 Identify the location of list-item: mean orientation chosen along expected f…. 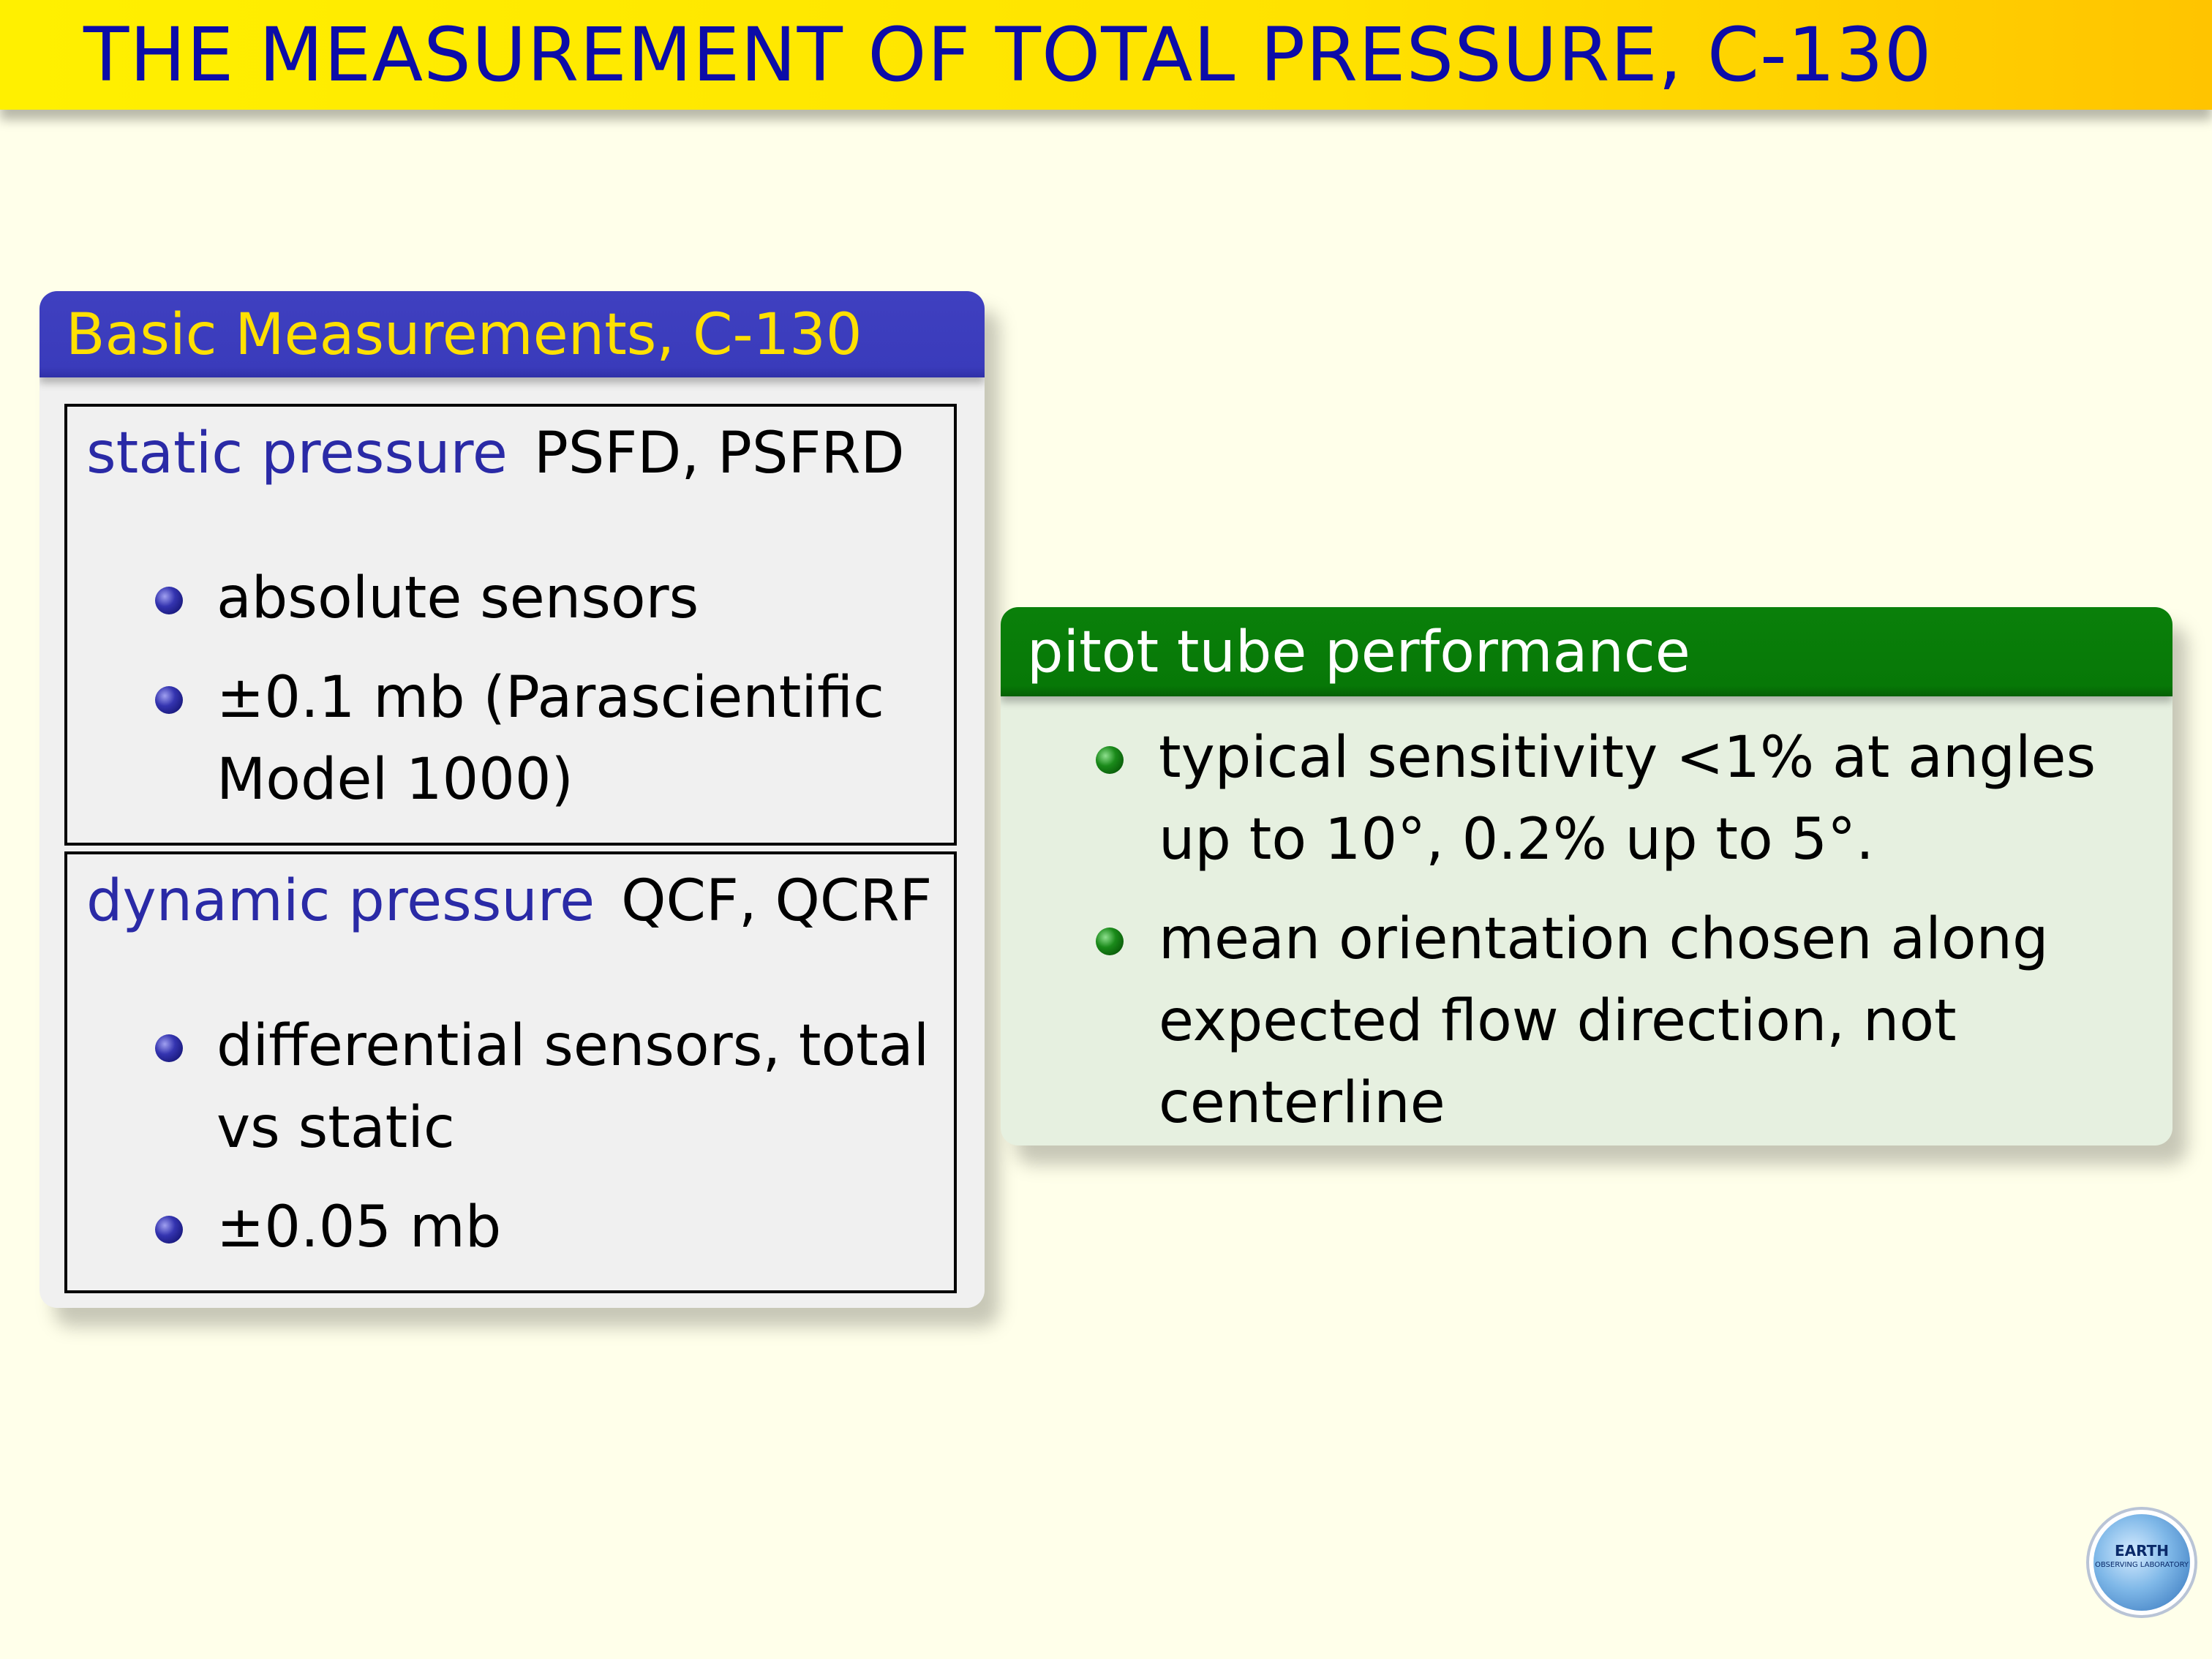
(1586, 1021).